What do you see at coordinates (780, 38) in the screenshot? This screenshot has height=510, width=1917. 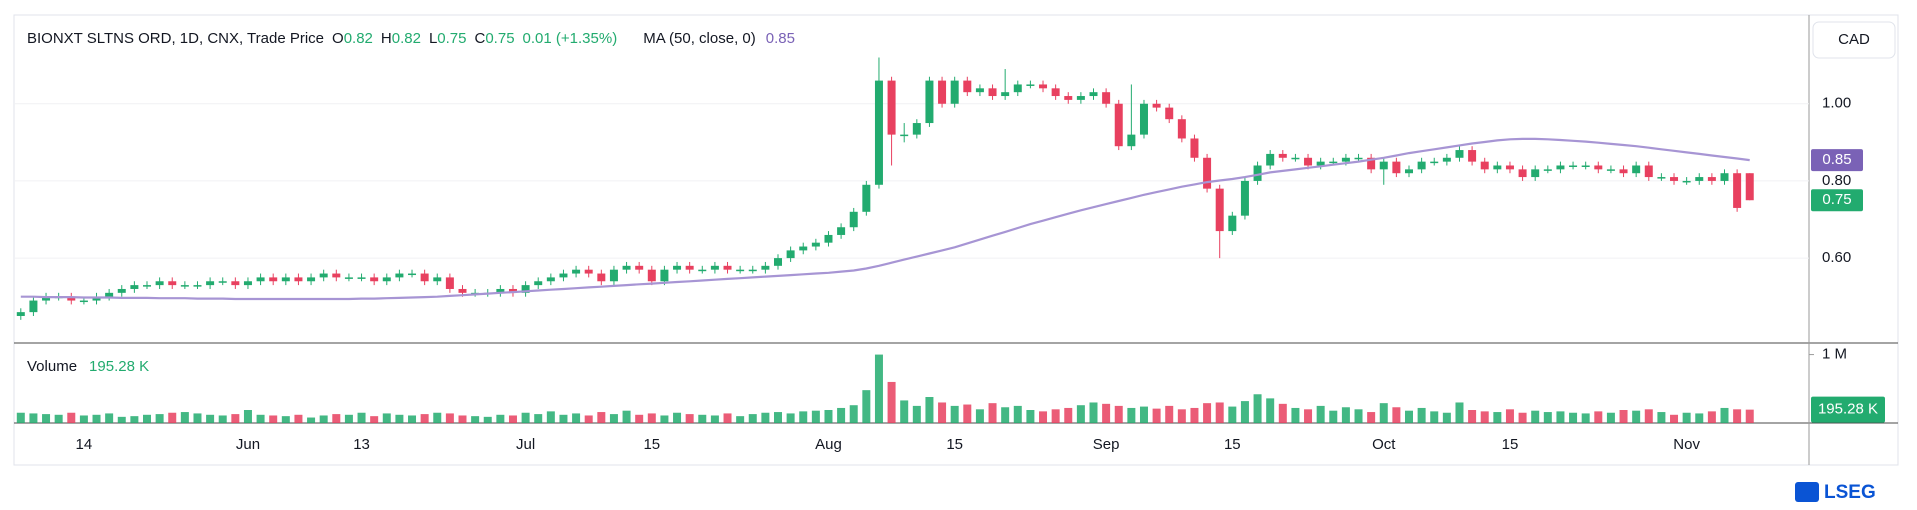 I see `legend-ma-value: 0.85` at bounding box center [780, 38].